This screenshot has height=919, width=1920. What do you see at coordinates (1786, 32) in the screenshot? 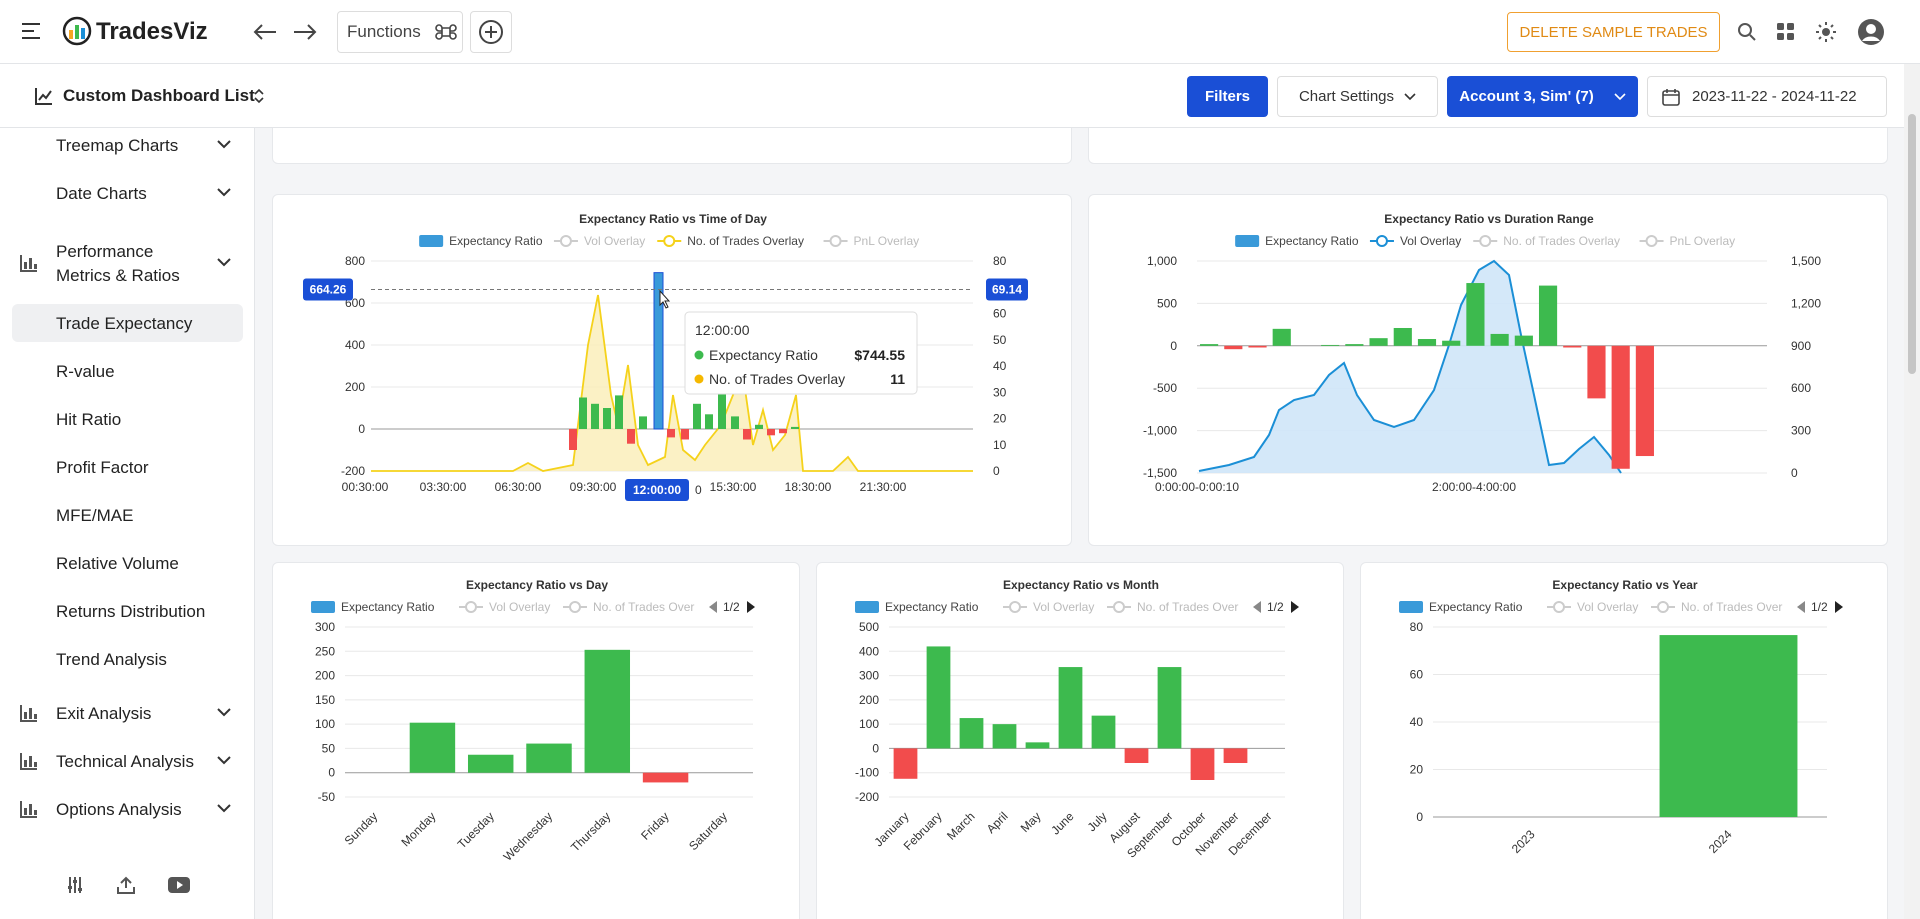
I see `apps-grid-icon` at bounding box center [1786, 32].